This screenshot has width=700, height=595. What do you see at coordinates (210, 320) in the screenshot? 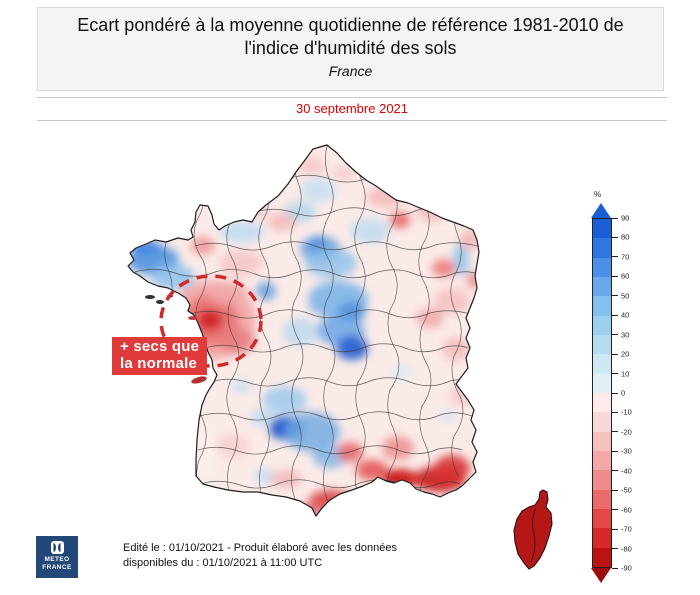
I see `vendee-dry-core` at bounding box center [210, 320].